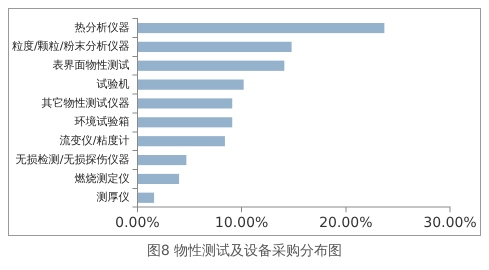  I want to click on x-tick-label: 30.00%, so click(450, 223).